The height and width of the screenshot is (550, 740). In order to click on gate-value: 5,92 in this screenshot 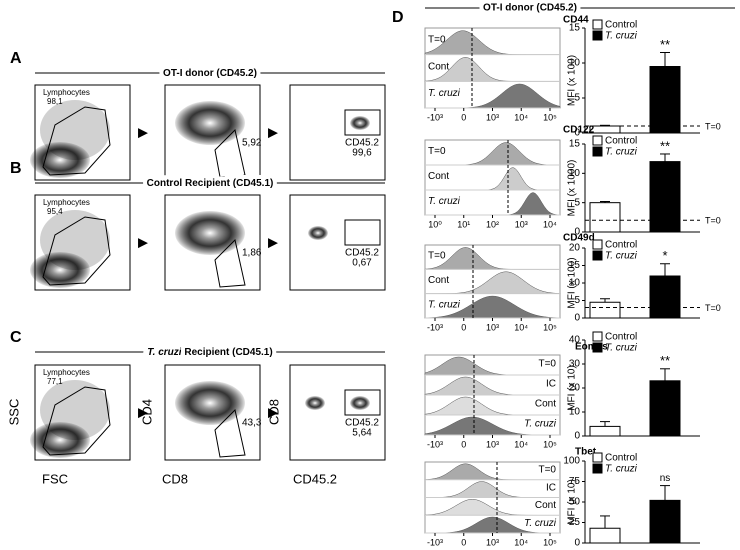, I will do `click(252, 143)`.